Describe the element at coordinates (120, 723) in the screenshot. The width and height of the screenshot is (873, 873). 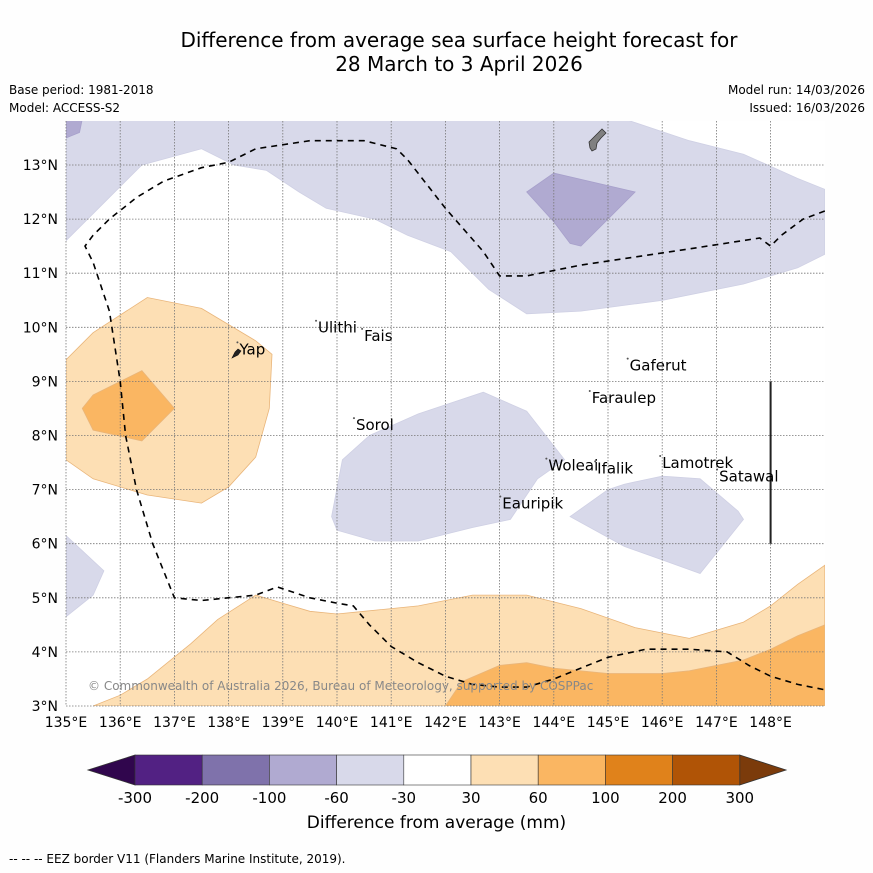
I see `lon-tick-label: 136°E` at that location.